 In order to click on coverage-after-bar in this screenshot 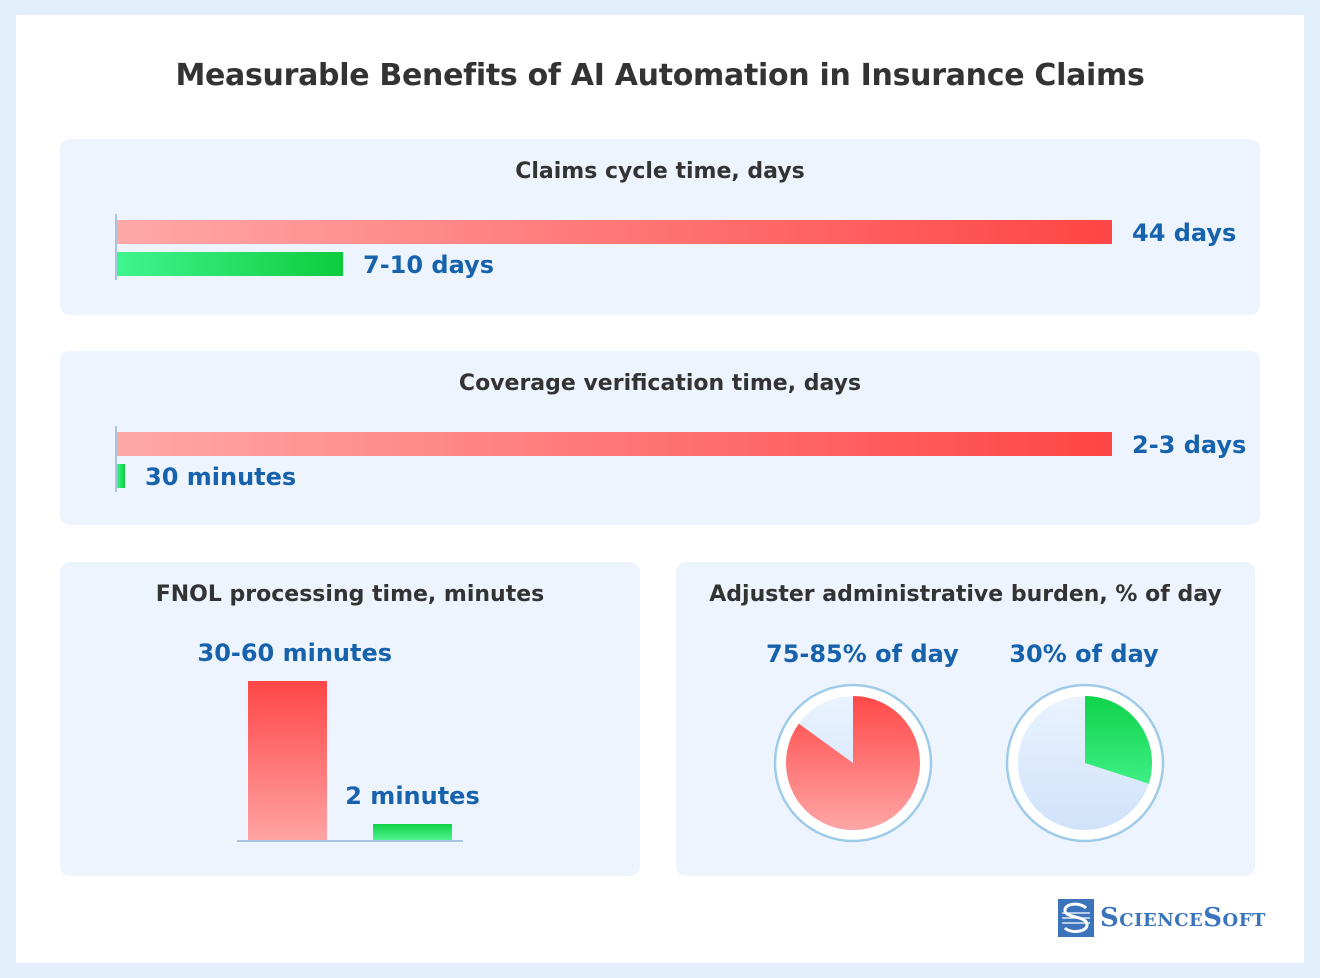, I will do `click(121, 476)`.